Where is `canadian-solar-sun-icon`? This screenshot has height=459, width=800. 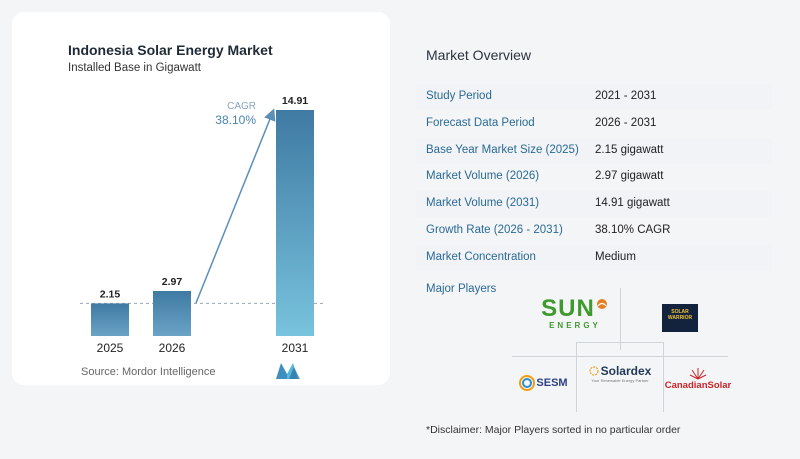
canadian-solar-sun-icon is located at coordinates (698, 373).